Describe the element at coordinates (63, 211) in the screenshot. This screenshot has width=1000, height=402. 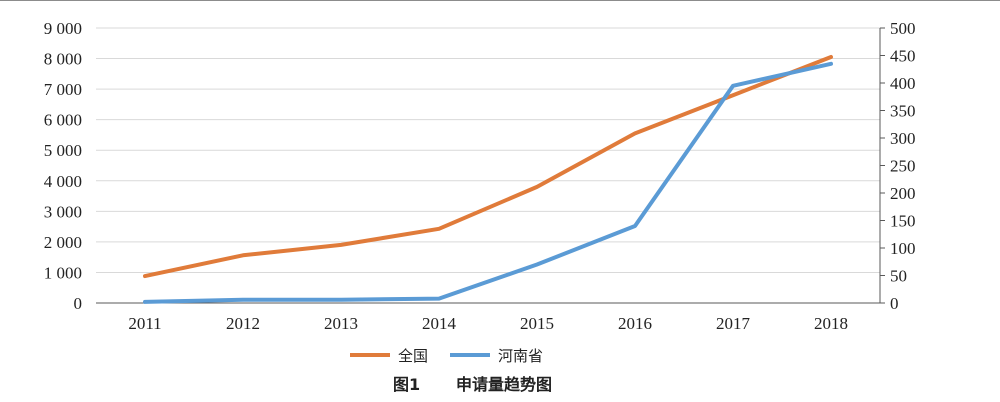
I see `left-y-tick-label: 3 000` at that location.